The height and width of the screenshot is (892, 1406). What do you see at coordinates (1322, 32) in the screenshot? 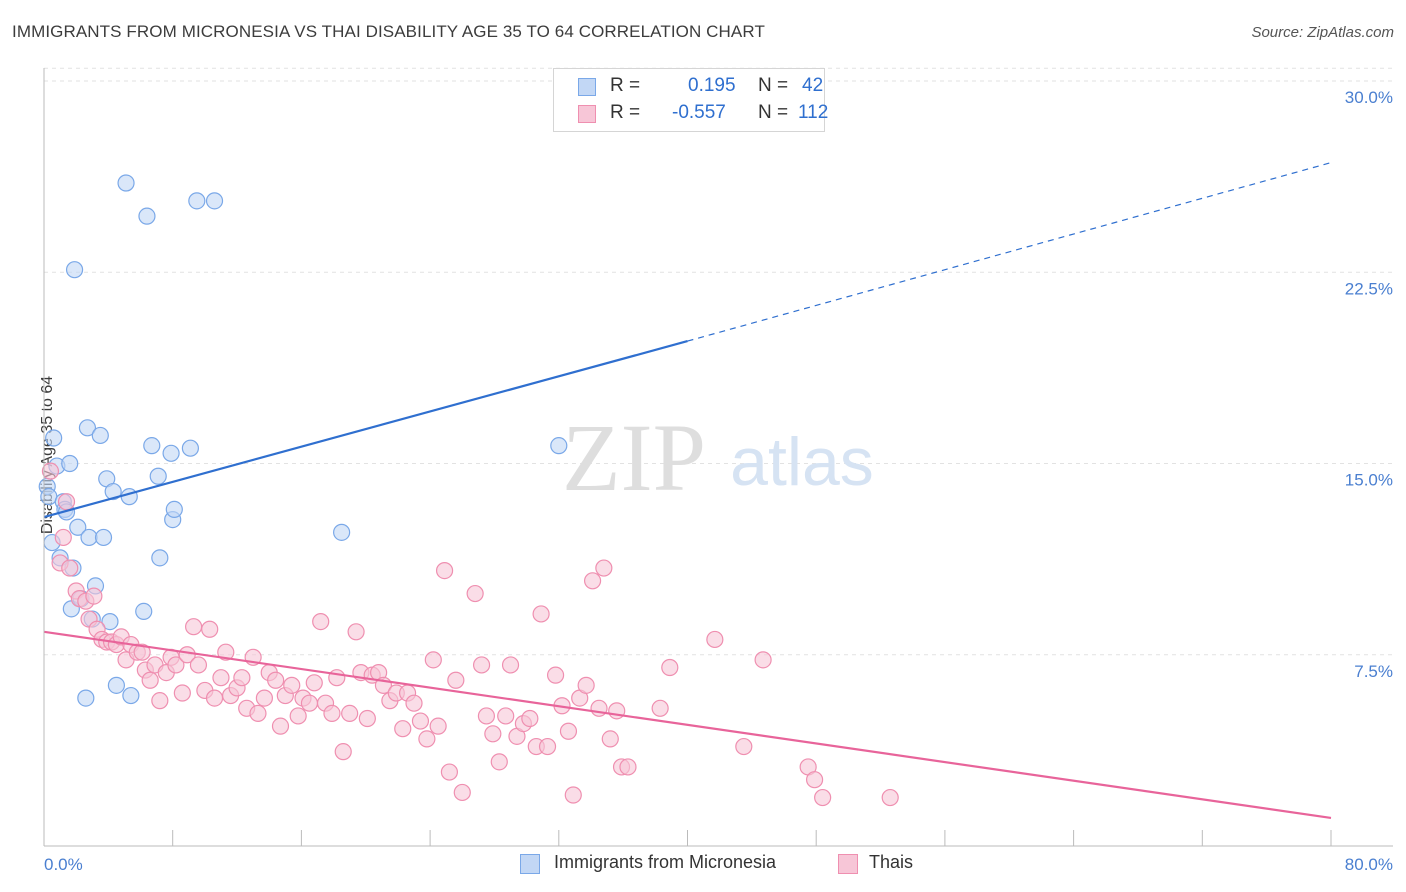
I see `source-label: Source: ZipAtlas.com` at bounding box center [1322, 32].